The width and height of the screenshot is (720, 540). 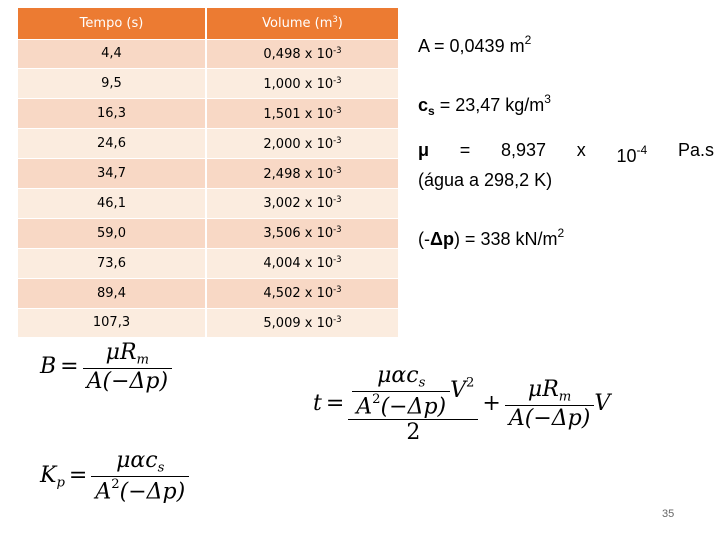 I want to click on eq-kp-numerator: μαcs, so click(x=140, y=462).